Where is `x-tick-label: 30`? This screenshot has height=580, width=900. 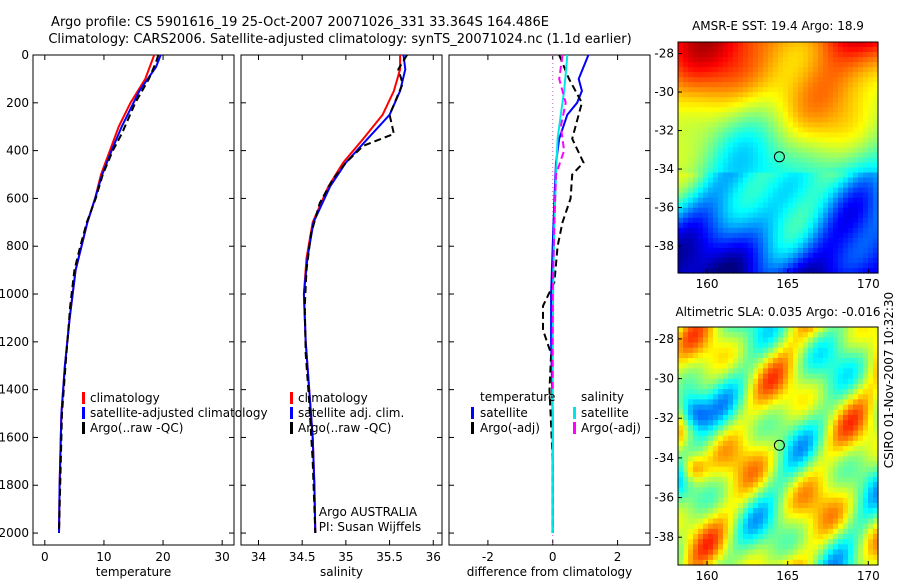
x-tick-label: 30 is located at coordinates (222, 557).